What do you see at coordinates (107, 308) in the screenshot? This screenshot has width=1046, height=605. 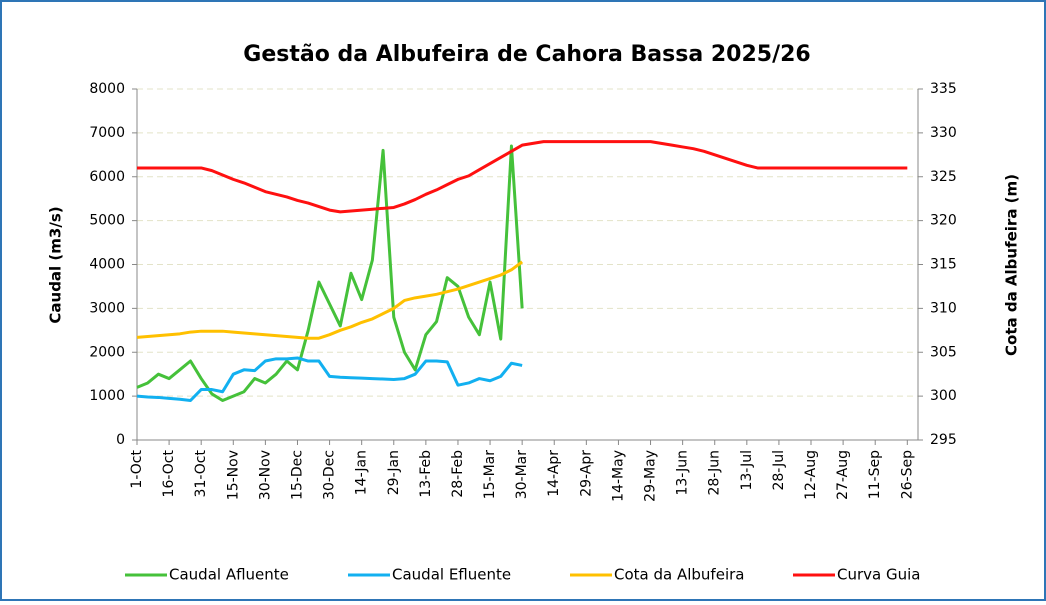 I see `y-tick-label: 3000` at bounding box center [107, 308].